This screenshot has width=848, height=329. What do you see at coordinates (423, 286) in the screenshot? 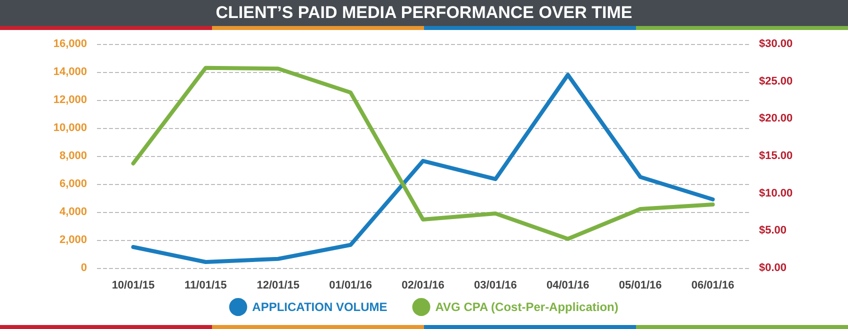
I see `x-tick-label: 02/01/16` at bounding box center [423, 286].